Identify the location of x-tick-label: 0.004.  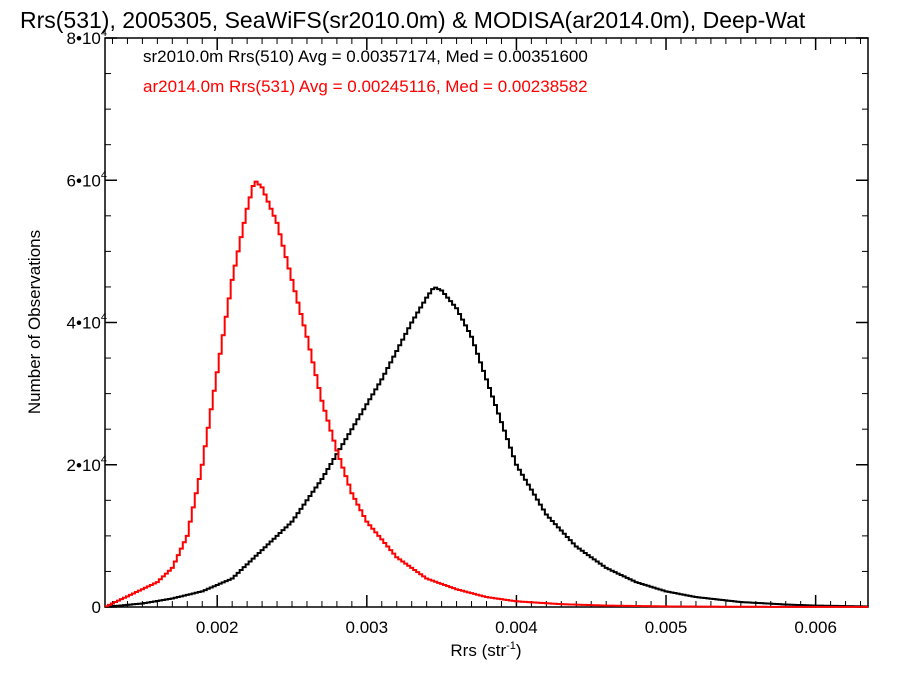
(516, 627).